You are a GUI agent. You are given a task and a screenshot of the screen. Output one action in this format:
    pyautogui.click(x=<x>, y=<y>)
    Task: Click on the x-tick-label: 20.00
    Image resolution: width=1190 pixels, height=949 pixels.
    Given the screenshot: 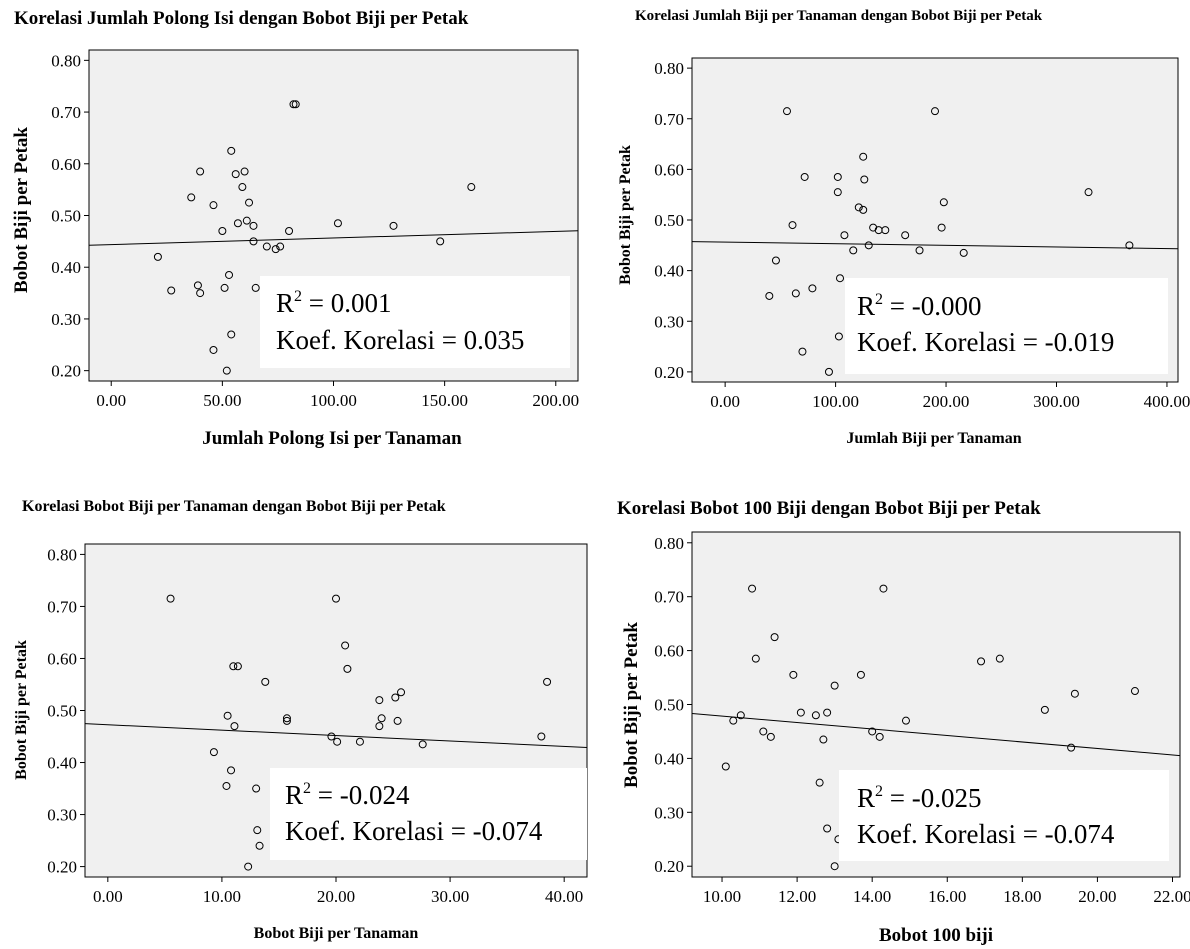 What is the action you would take?
    pyautogui.click(x=1097, y=896)
    